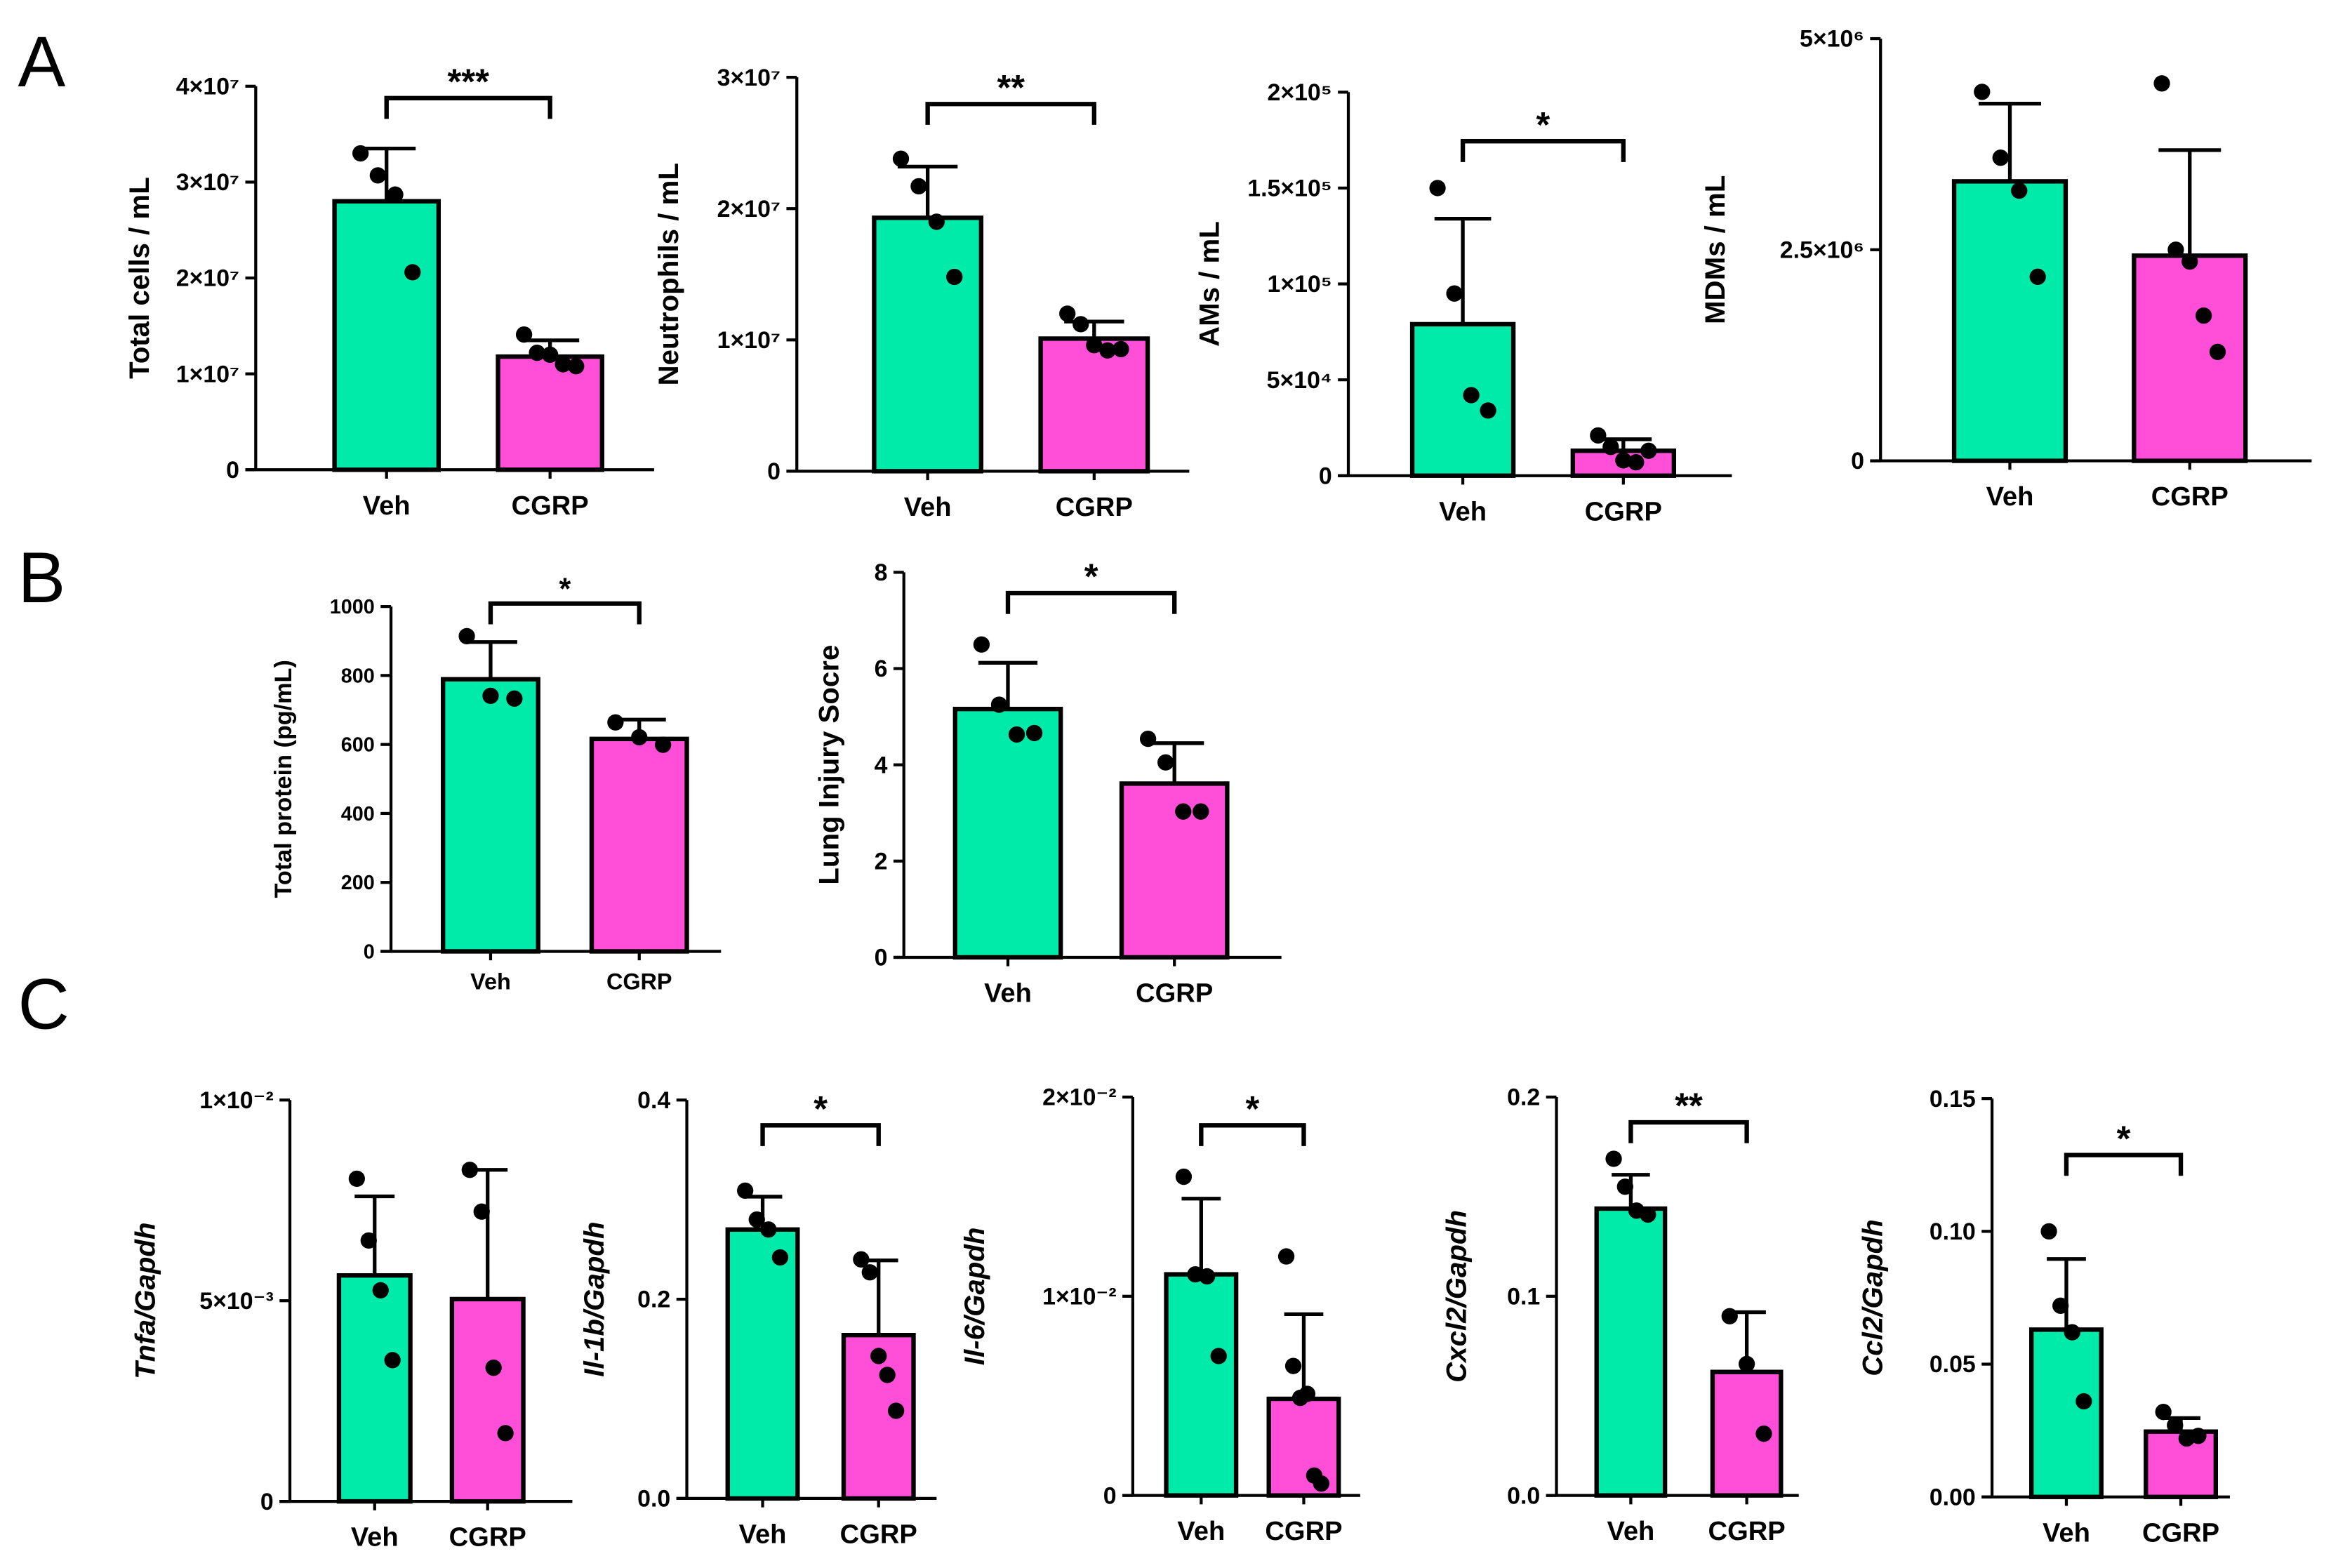  Describe the element at coordinates (1299, 284) in the screenshot. I see `y-tick-label: 1×10⁵` at that location.